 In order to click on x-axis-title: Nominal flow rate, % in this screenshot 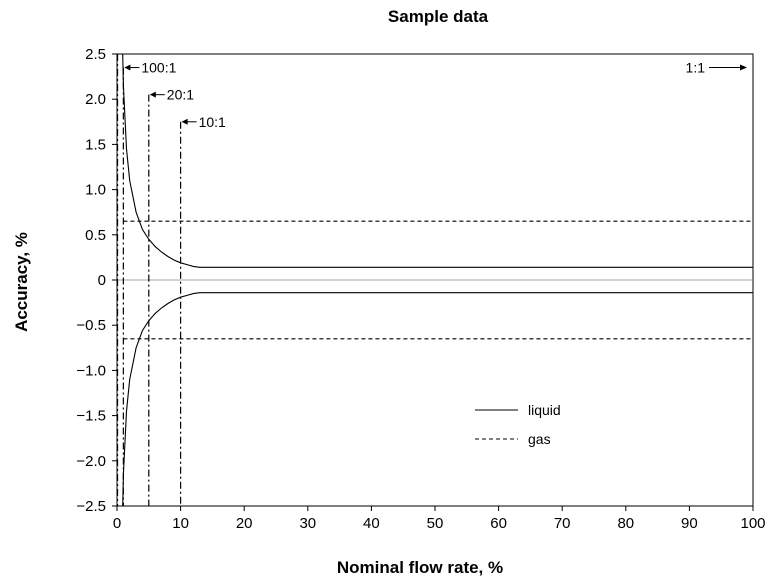, I will do `click(420, 567)`.